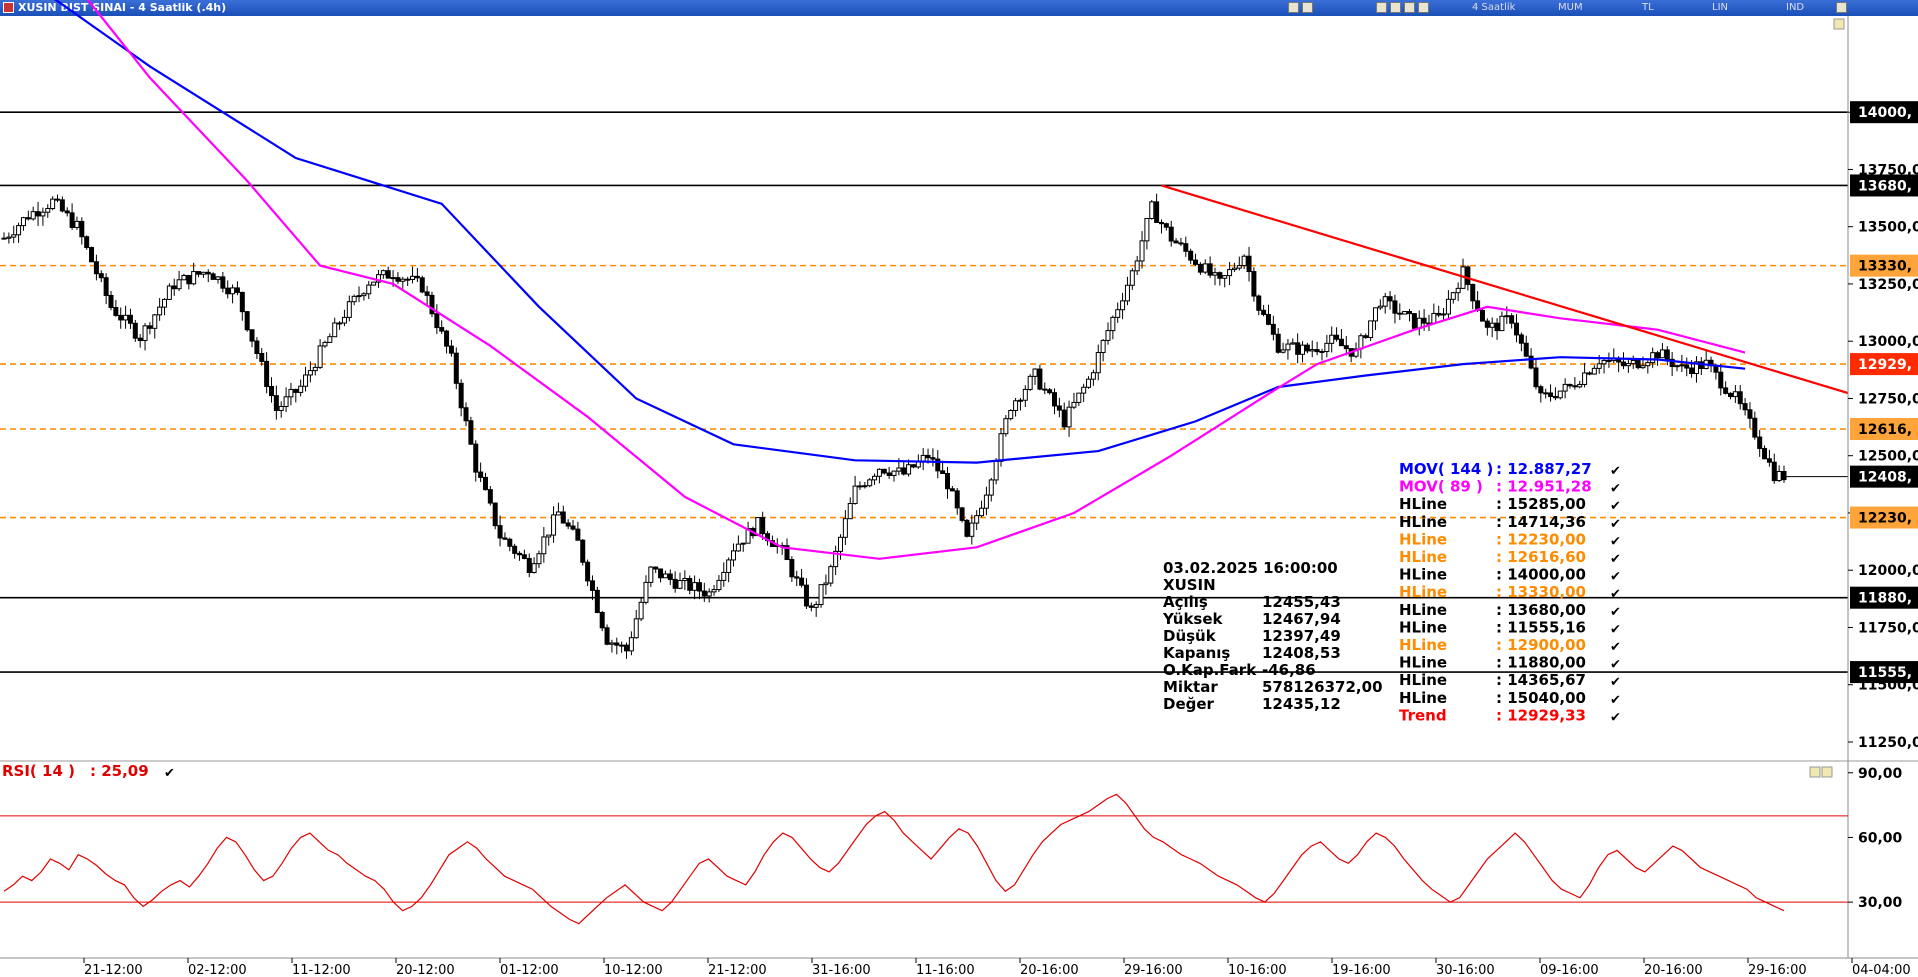 This screenshot has height=977, width=1918. Describe the element at coordinates (1301, 653) in the screenshot. I see `info-row-value: 12408,53` at that location.